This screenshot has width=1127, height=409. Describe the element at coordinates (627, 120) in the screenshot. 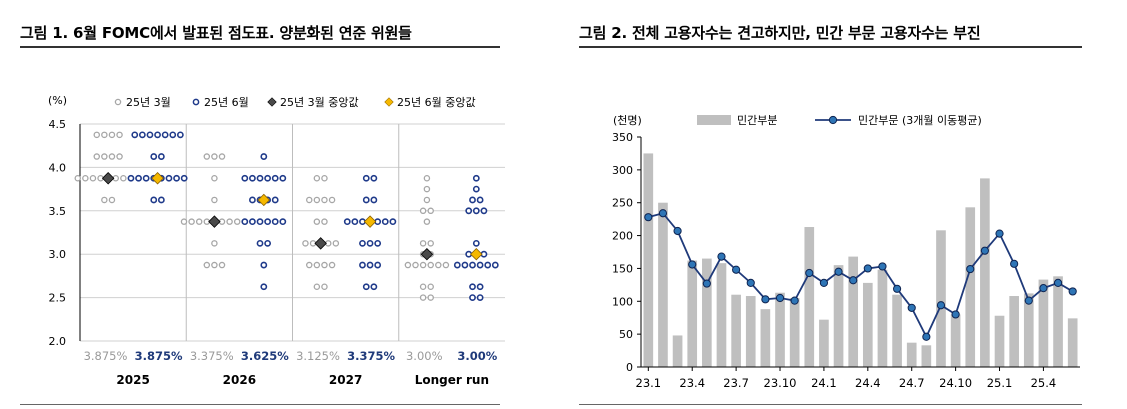

I see `y-axis-unit: (천명)` at that location.